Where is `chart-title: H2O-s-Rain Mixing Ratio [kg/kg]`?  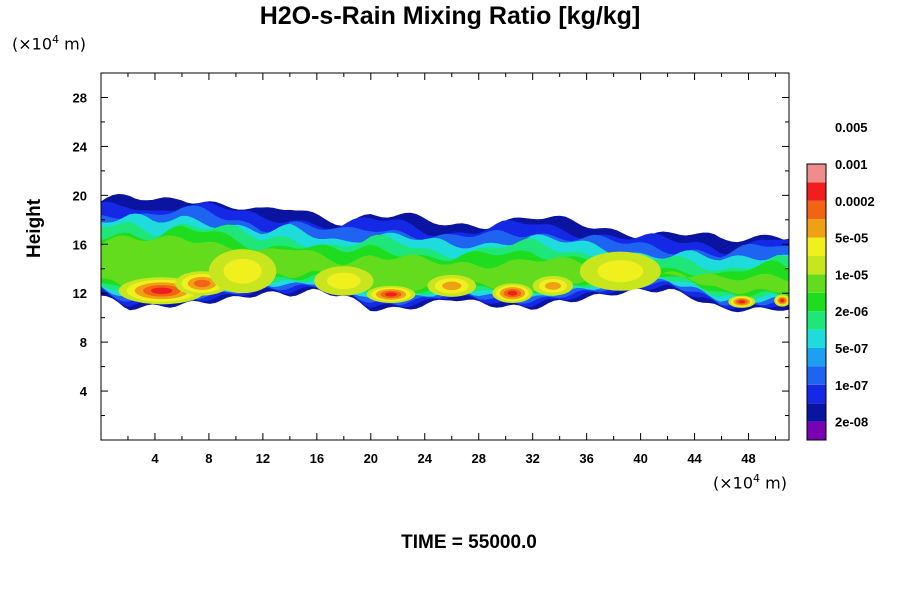
chart-title: H2O-s-Rain Mixing Ratio [kg/kg] is located at coordinates (450, 16).